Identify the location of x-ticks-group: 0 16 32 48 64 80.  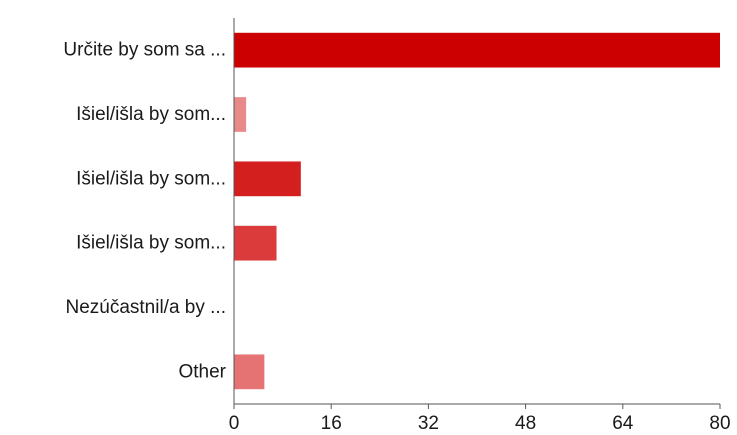
(480, 419).